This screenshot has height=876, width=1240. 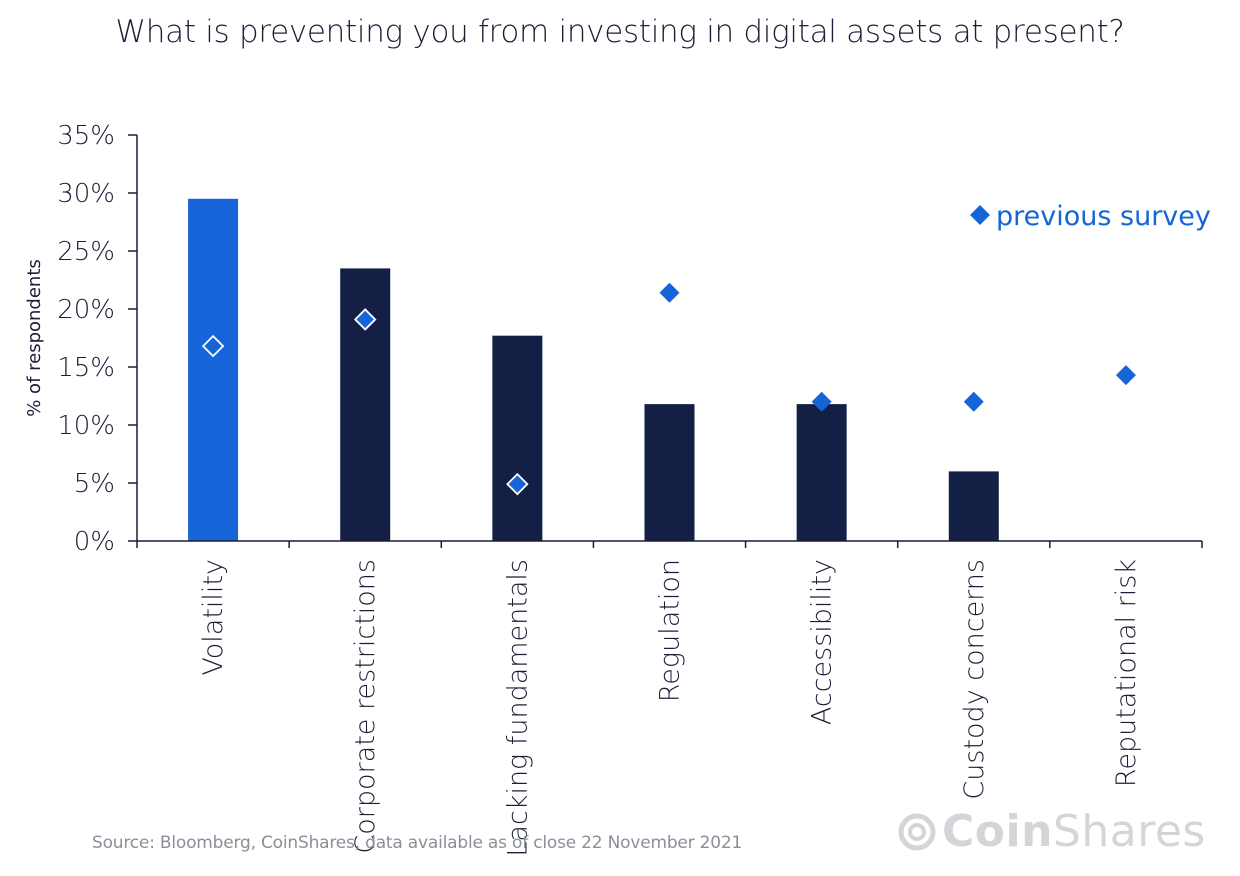 What do you see at coordinates (86, 310) in the screenshot?
I see `y-tick-label: 20%` at bounding box center [86, 310].